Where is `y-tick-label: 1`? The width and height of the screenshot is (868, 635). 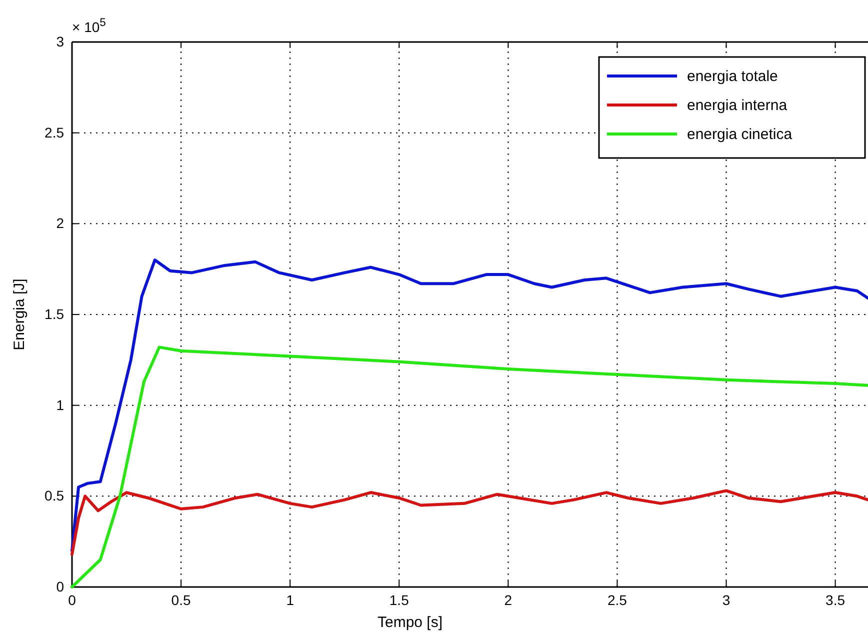 y-tick-label: 1 is located at coordinates (60, 404).